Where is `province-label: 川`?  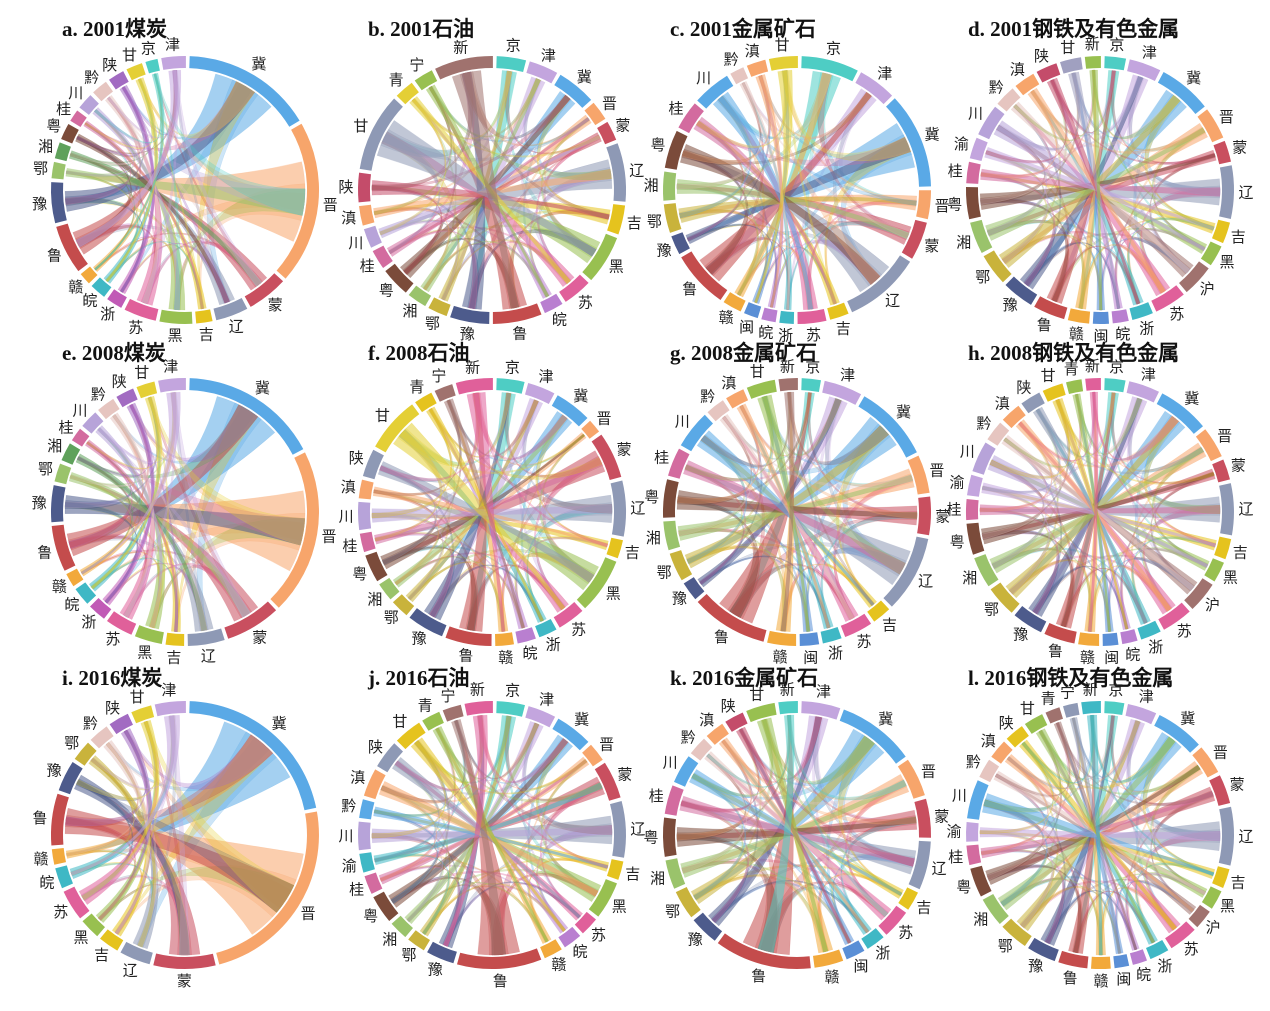
province-label: 川 is located at coordinates (975, 114).